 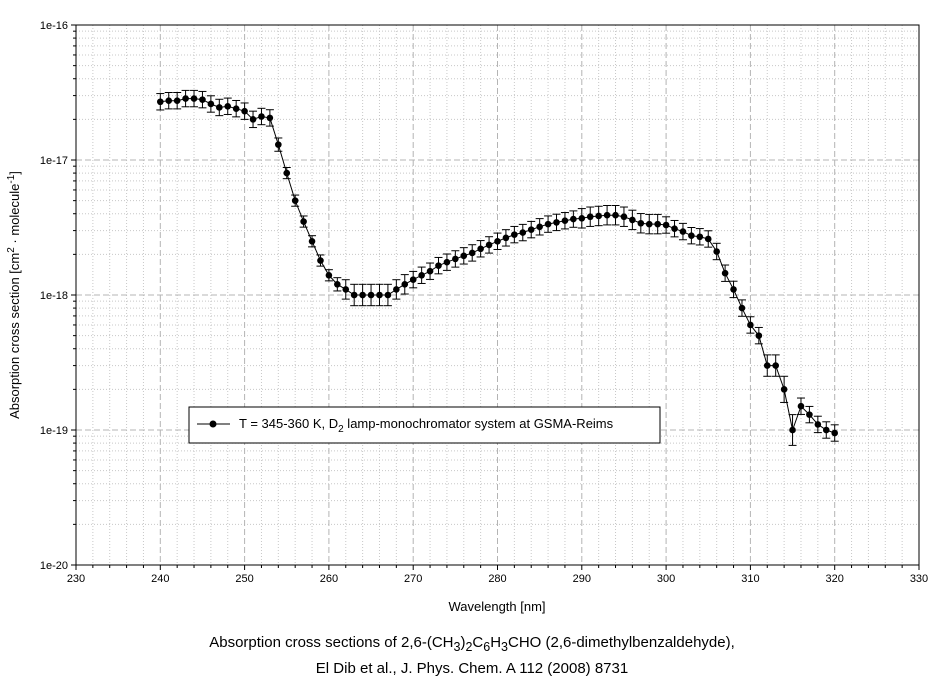 I want to click on x-tick-label: 260, so click(x=329, y=579).